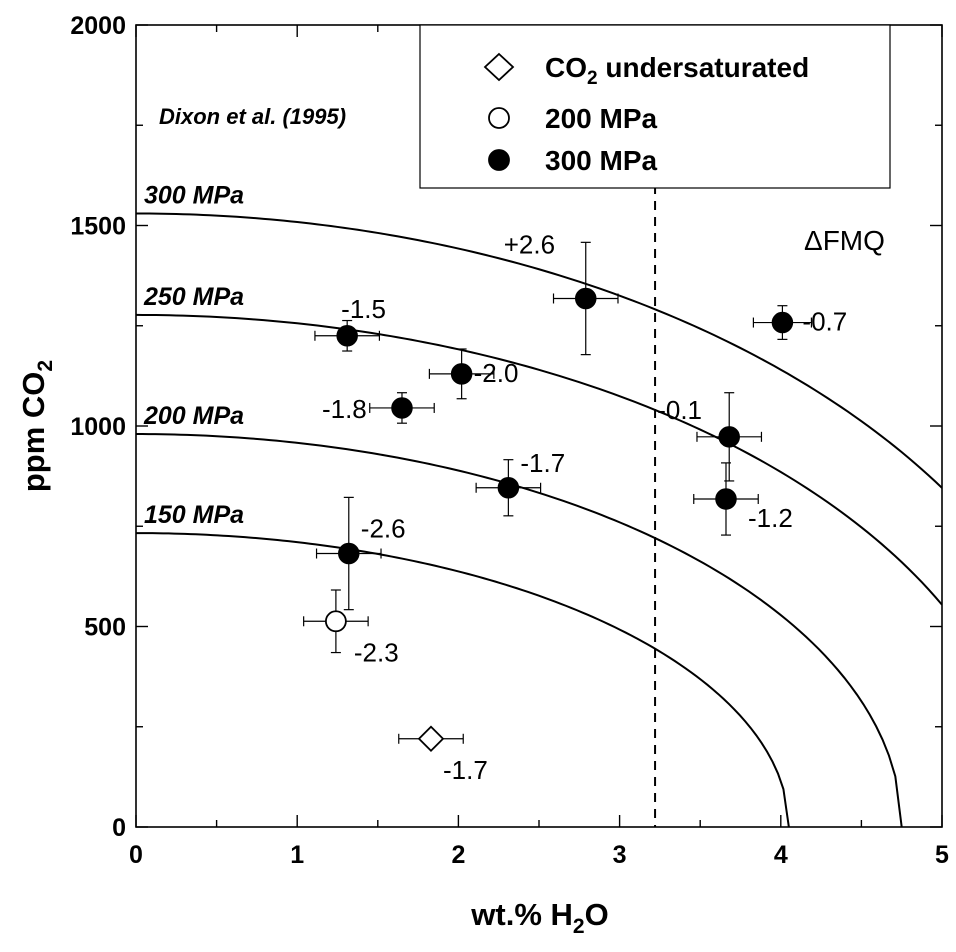  I want to click on point-label-dfmq: -2.6, so click(383, 529).